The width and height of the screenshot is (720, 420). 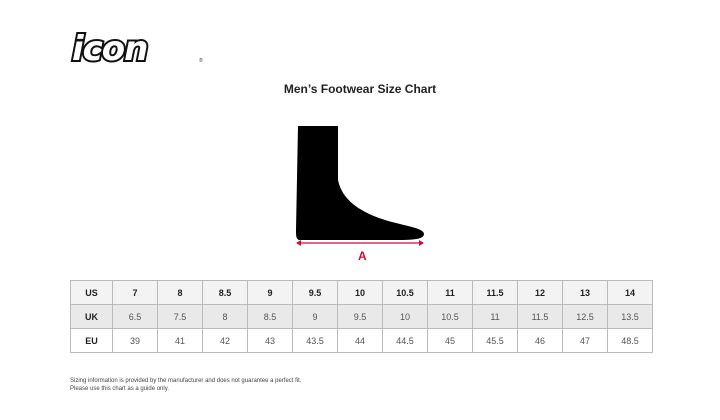 What do you see at coordinates (362, 256) in the screenshot?
I see `measure-label: A` at bounding box center [362, 256].